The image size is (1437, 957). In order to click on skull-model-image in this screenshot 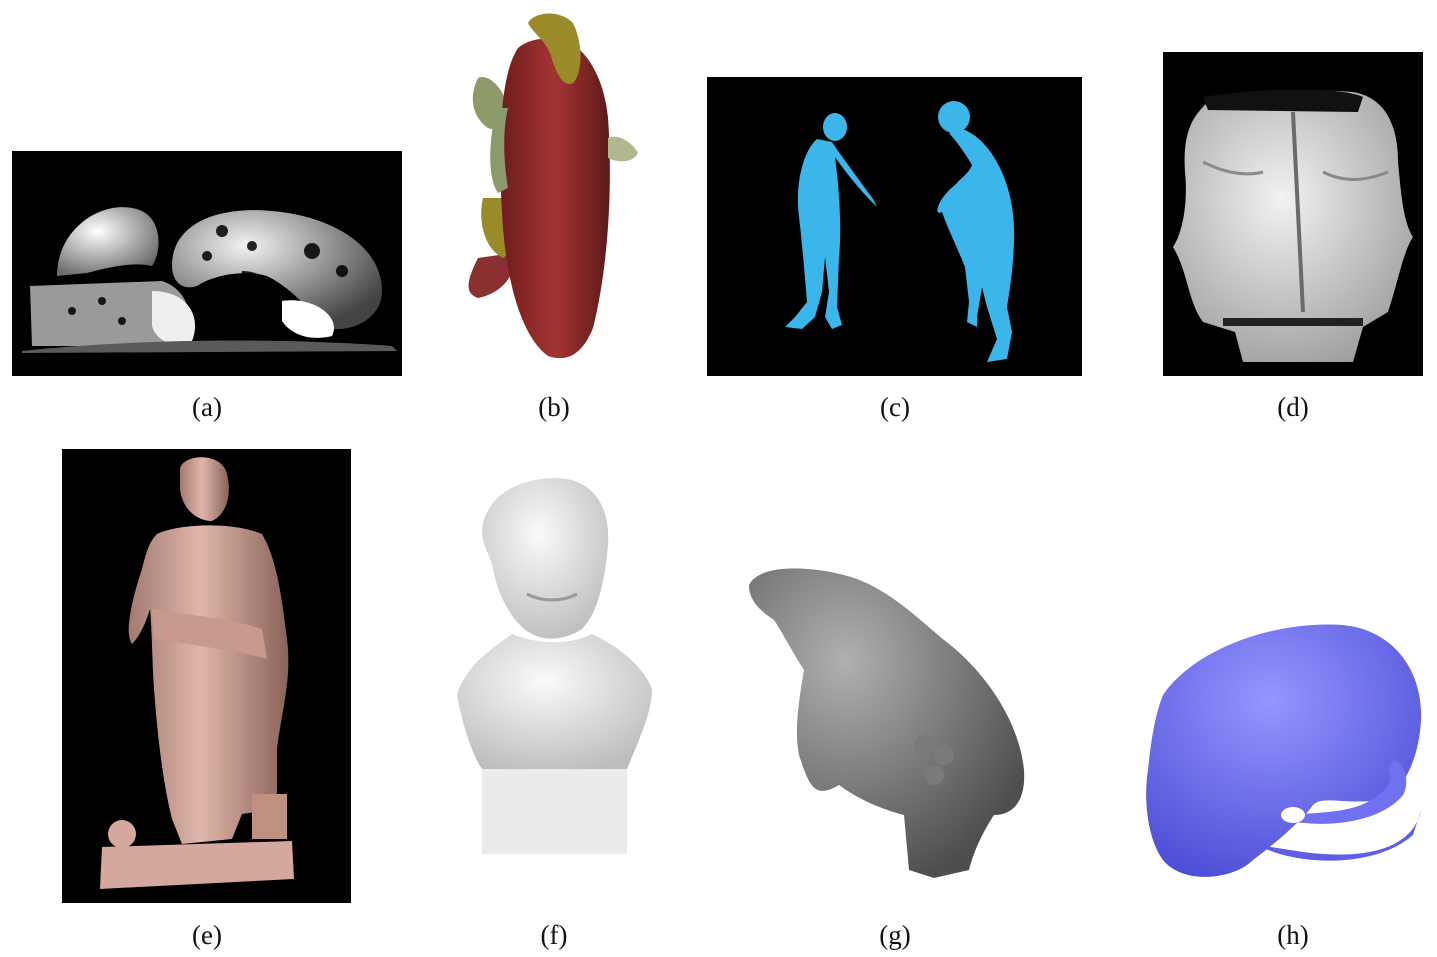, I will do `click(1284, 750)`.